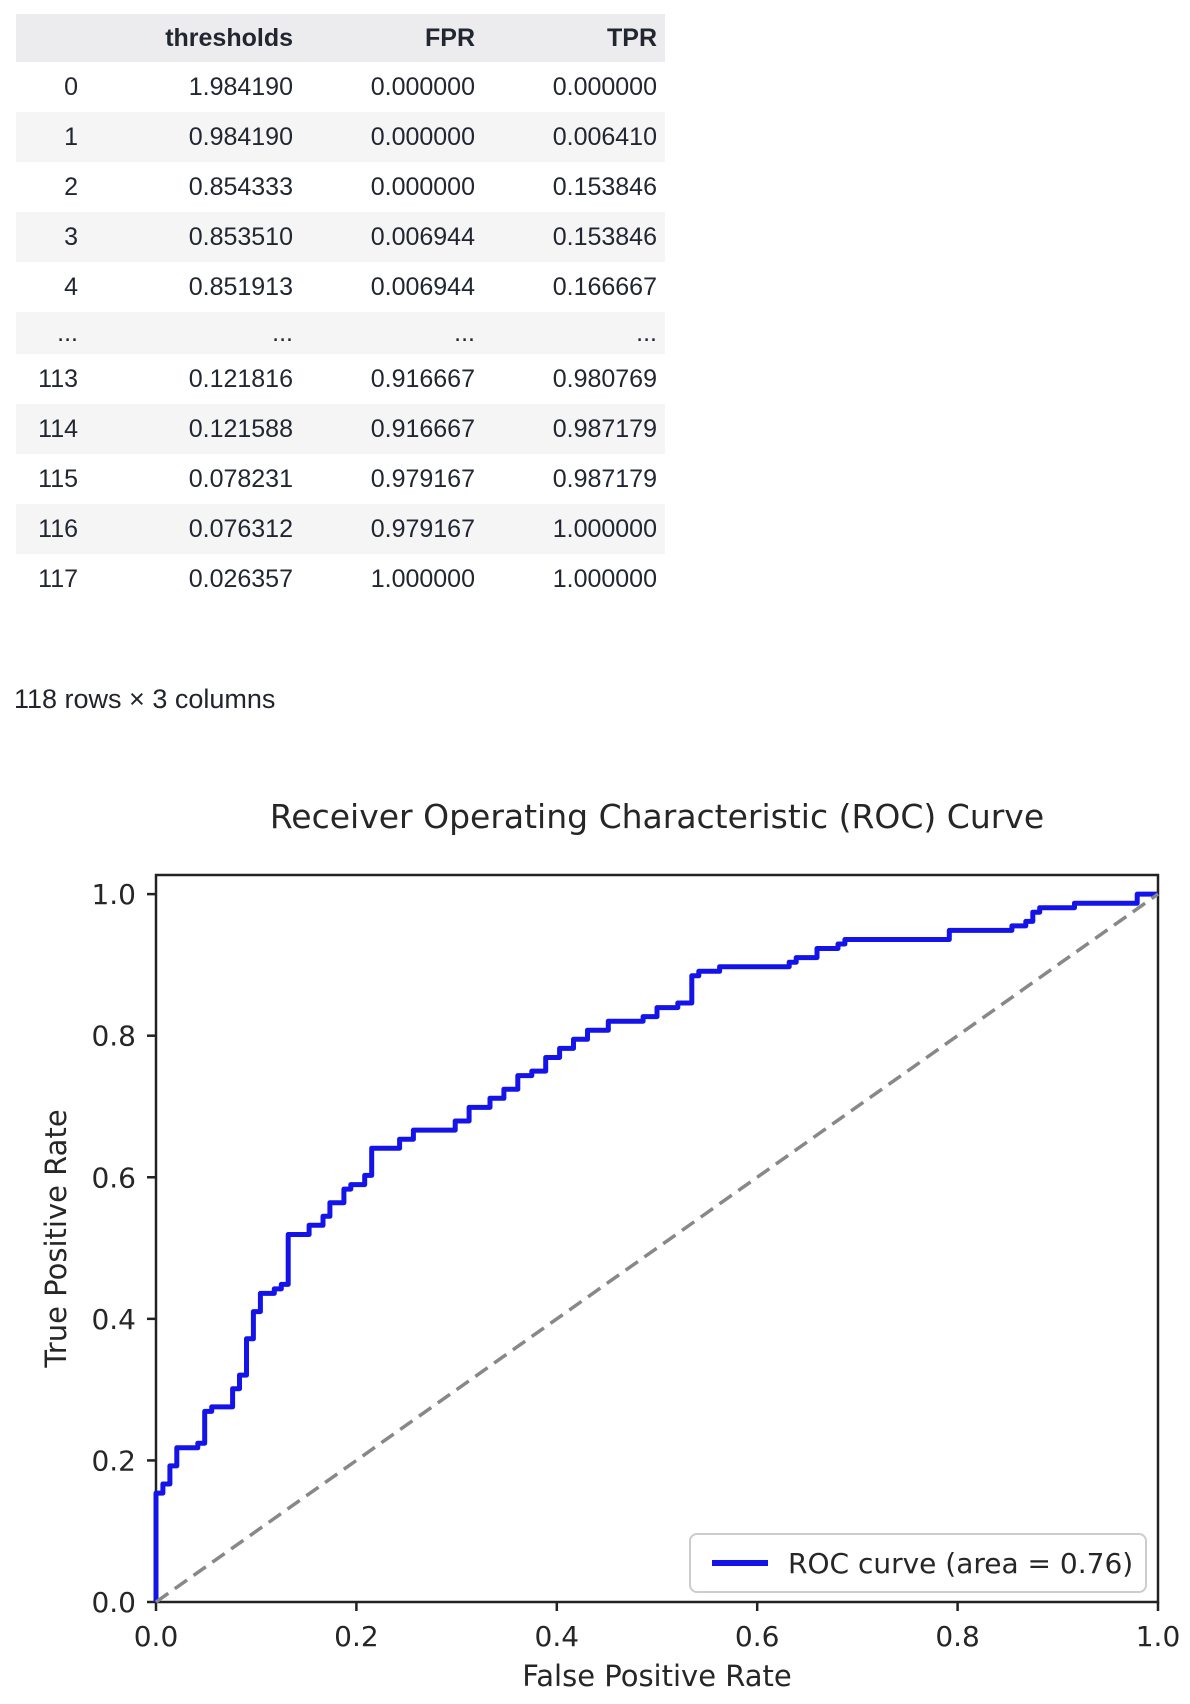  I want to click on row-index-cell: 4, so click(71, 286).